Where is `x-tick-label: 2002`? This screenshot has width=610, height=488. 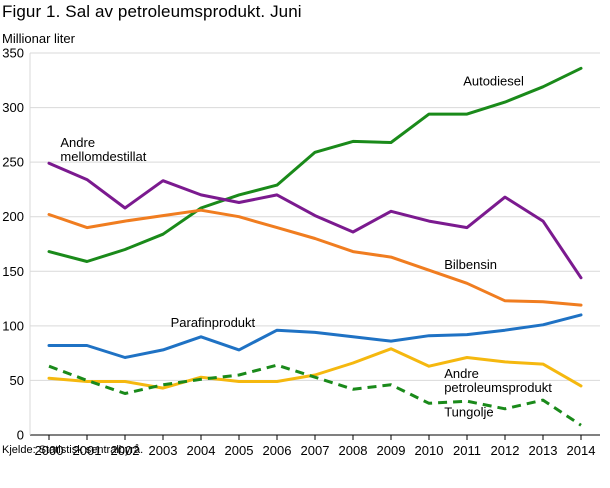 x-tick-label: 2002 is located at coordinates (125, 450).